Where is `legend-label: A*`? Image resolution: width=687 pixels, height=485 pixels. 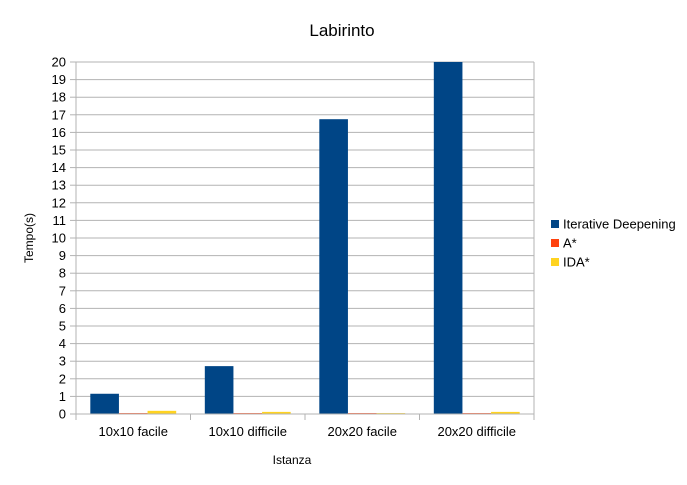
legend-label: A* is located at coordinates (570, 243).